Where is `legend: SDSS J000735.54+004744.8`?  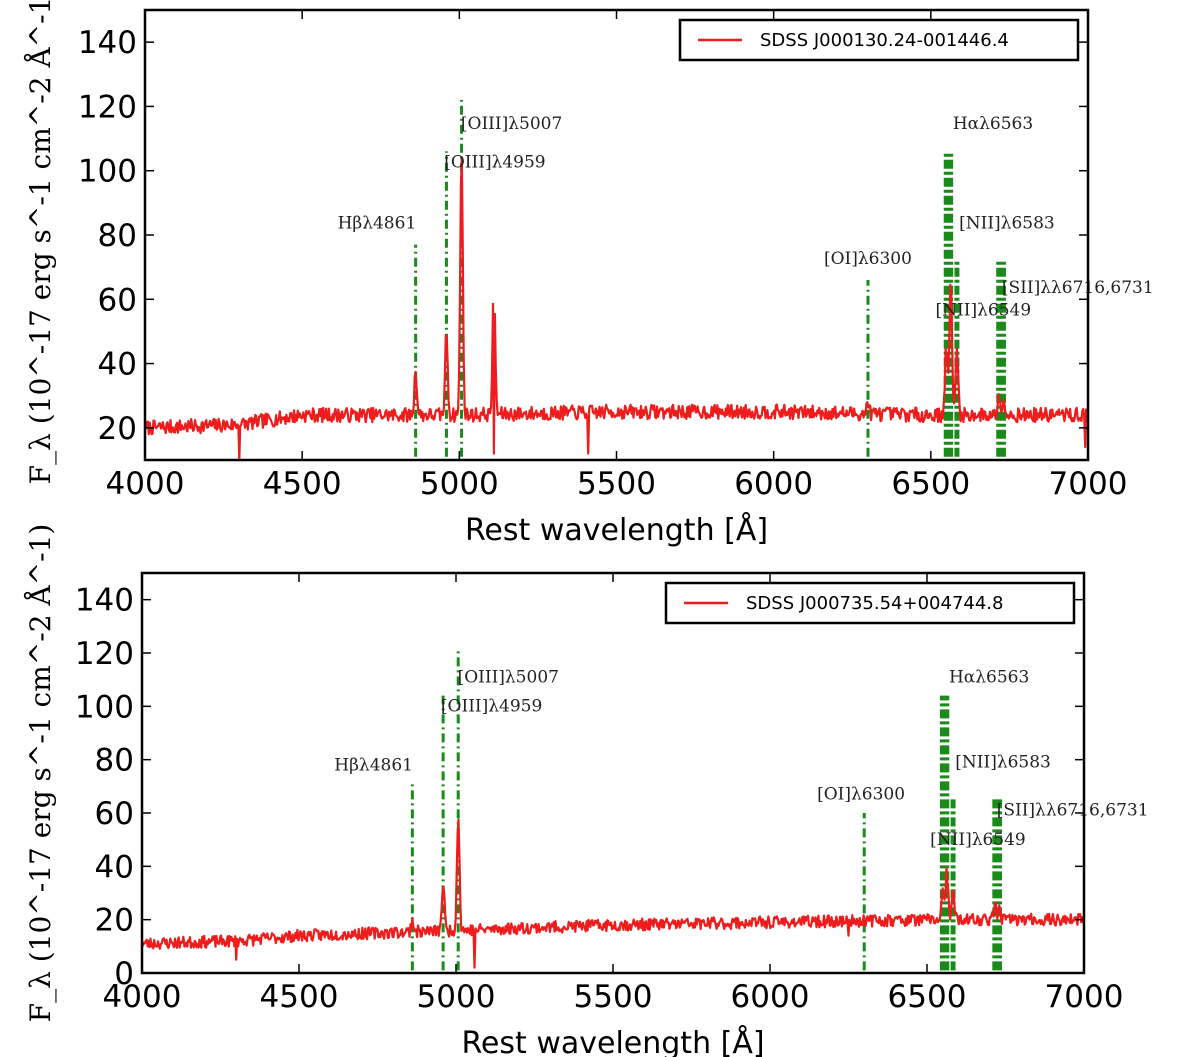 legend: SDSS J000735.54+004744.8 is located at coordinates (870, 603).